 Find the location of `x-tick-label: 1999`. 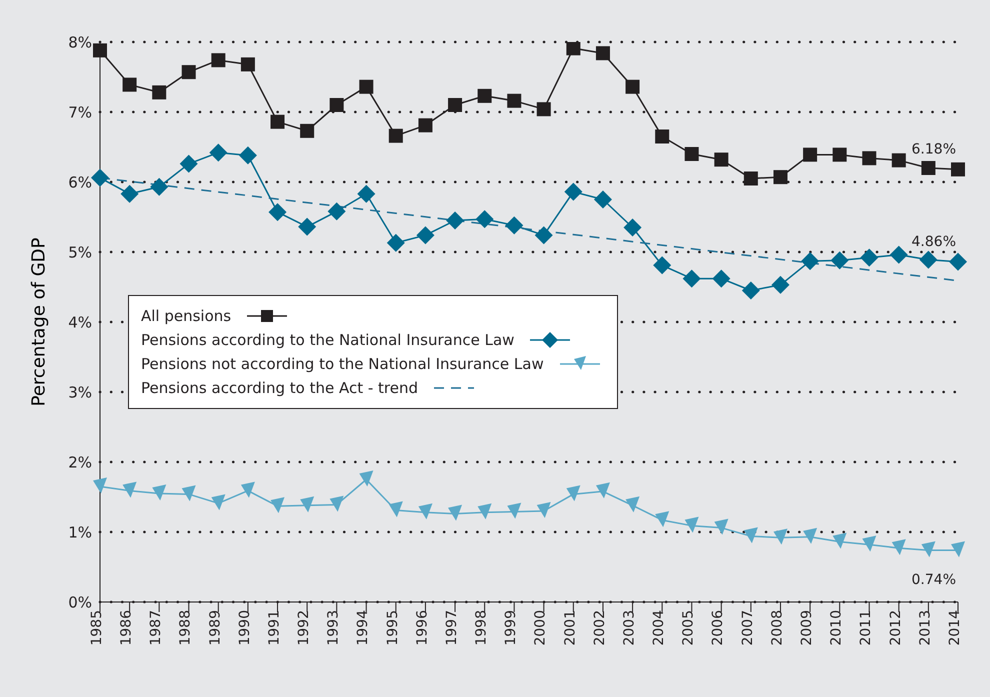

x-tick-label: 1999 is located at coordinates (511, 628).